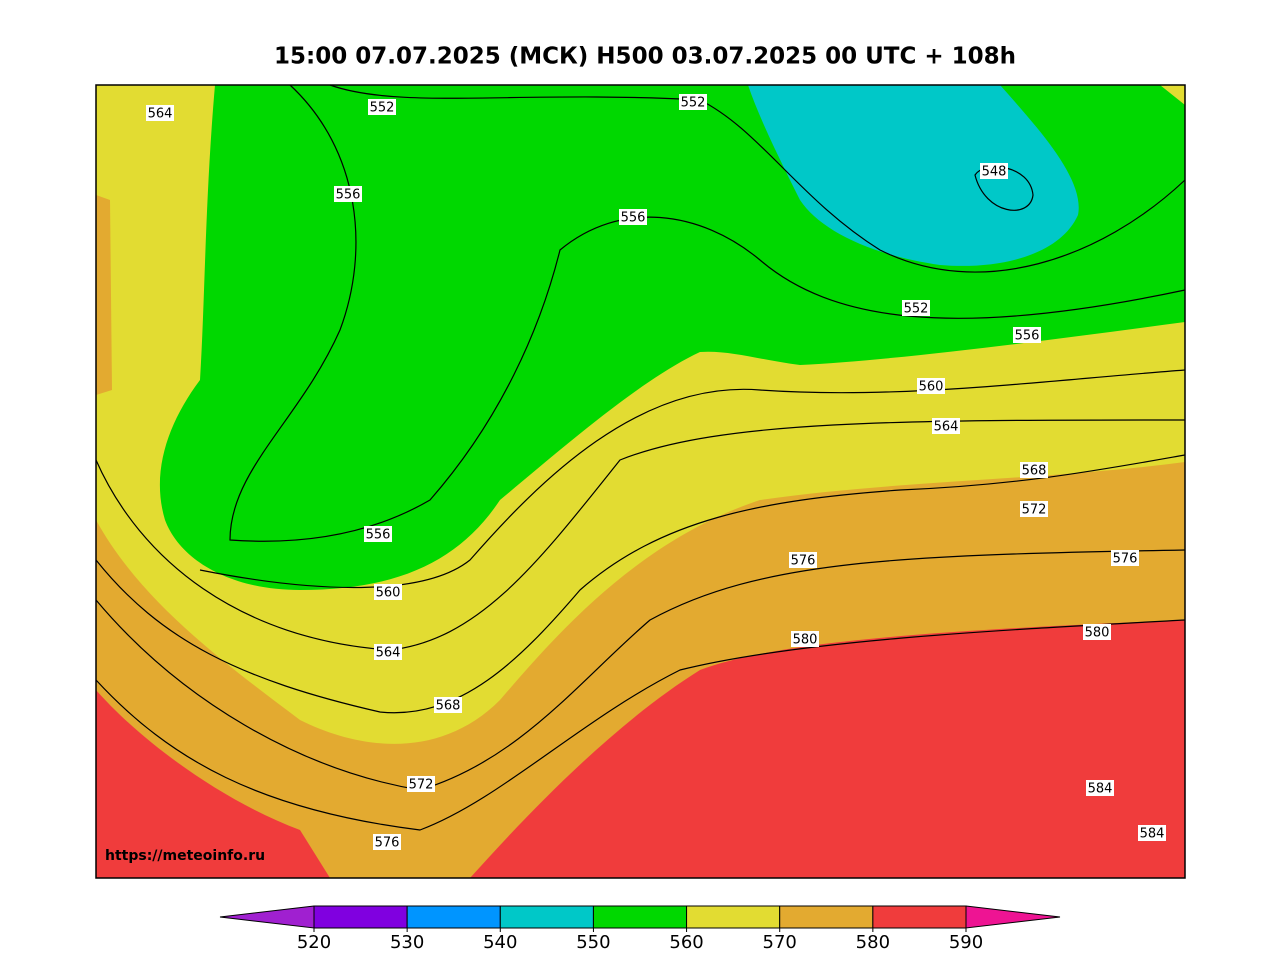  Describe the element at coordinates (314, 942) in the screenshot. I see `colorbar-tick-label: 520` at that location.